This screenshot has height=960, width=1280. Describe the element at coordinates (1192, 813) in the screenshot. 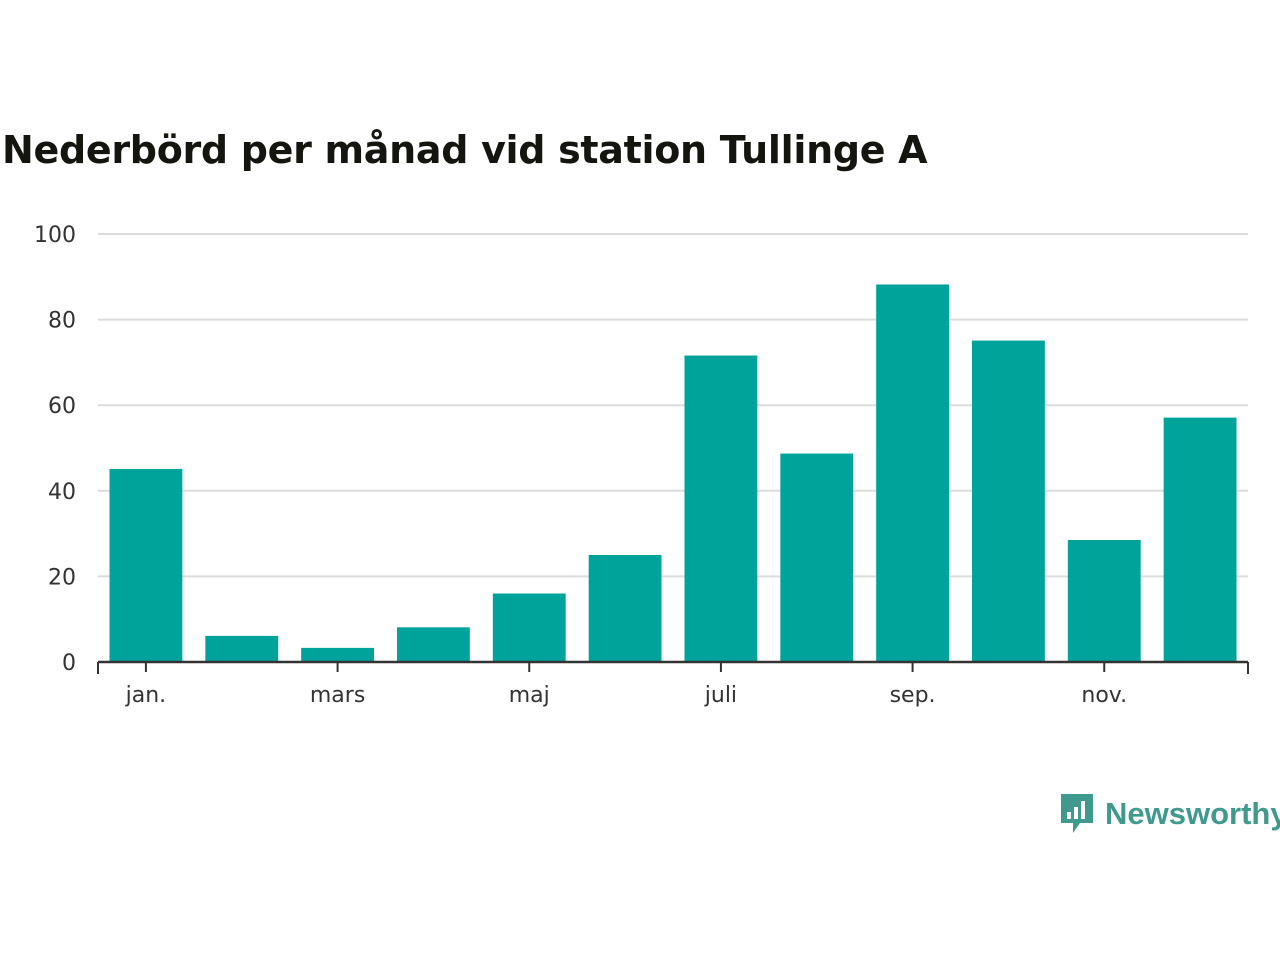

I see `newsworthy-logo-text: Newsworthy` at that location.